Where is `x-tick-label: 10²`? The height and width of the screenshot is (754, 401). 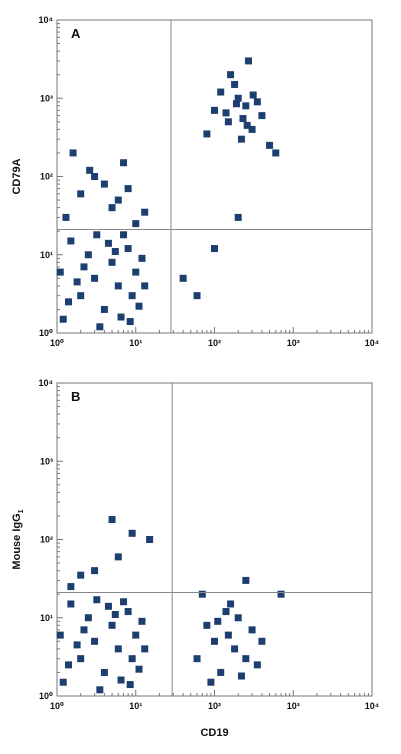
x-tick-label: 10² is located at coordinates (214, 706).